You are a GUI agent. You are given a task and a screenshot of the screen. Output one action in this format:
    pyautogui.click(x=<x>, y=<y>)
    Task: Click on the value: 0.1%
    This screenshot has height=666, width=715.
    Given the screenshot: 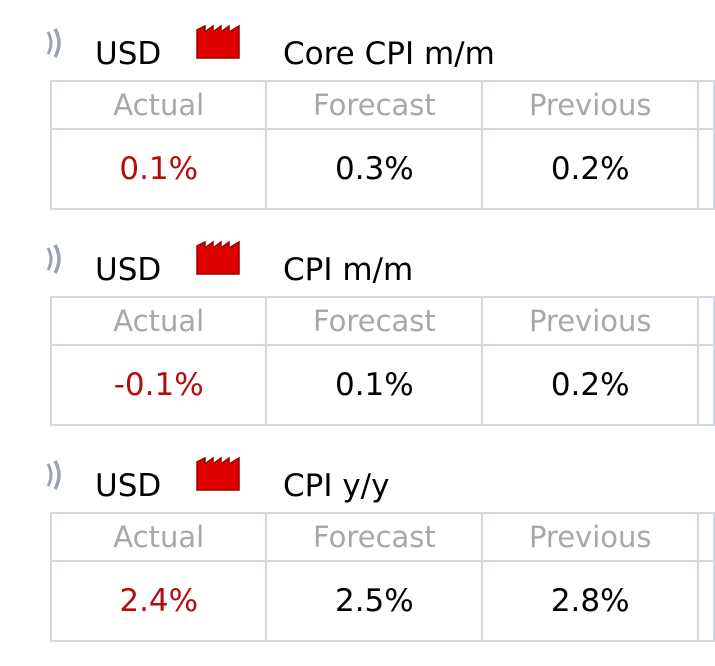 What is the action you would take?
    pyautogui.click(x=374, y=385)
    